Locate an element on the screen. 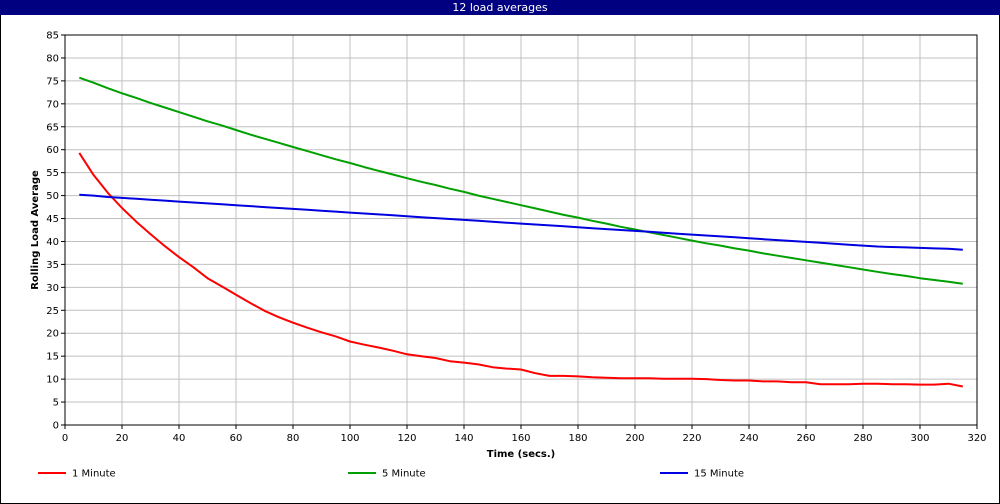  x-tick-label: 120 is located at coordinates (406, 438).